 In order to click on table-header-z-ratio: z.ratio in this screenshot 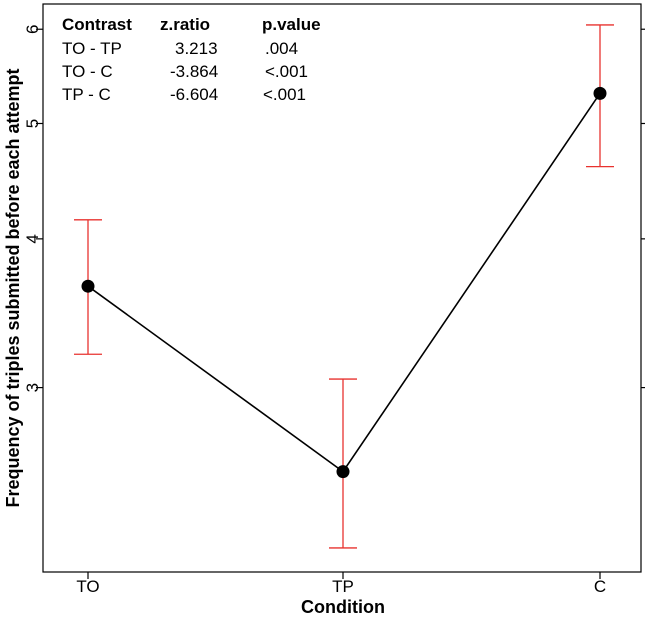, I will do `click(185, 24)`.